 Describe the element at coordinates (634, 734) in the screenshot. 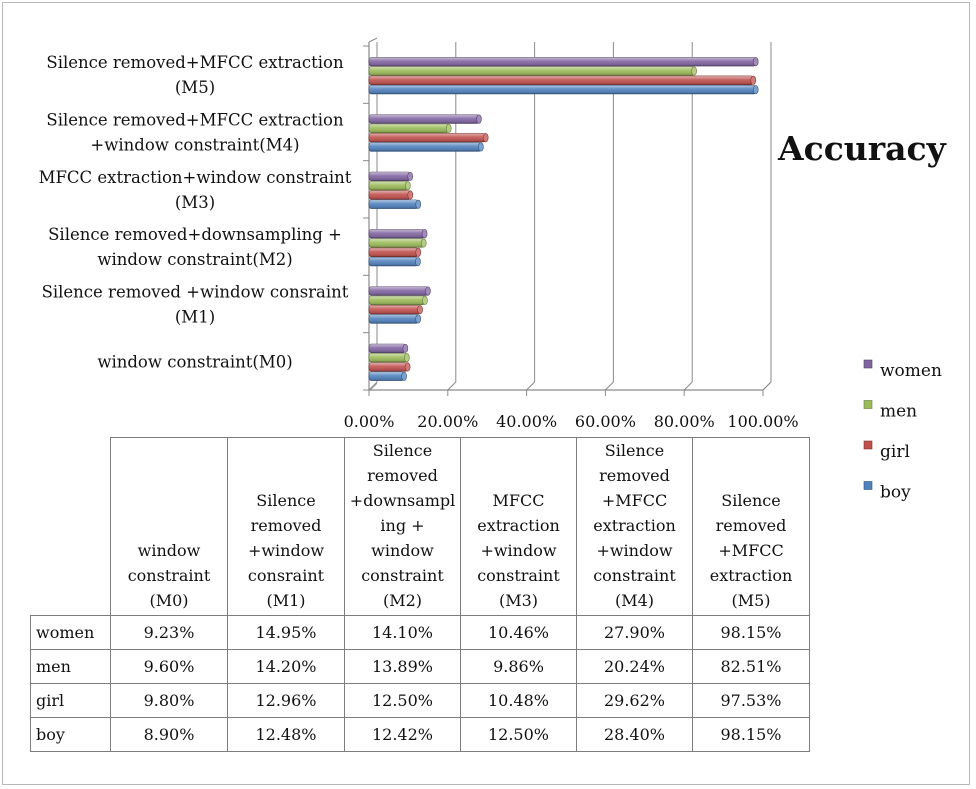

I see `table-cell: 28.40%` at that location.